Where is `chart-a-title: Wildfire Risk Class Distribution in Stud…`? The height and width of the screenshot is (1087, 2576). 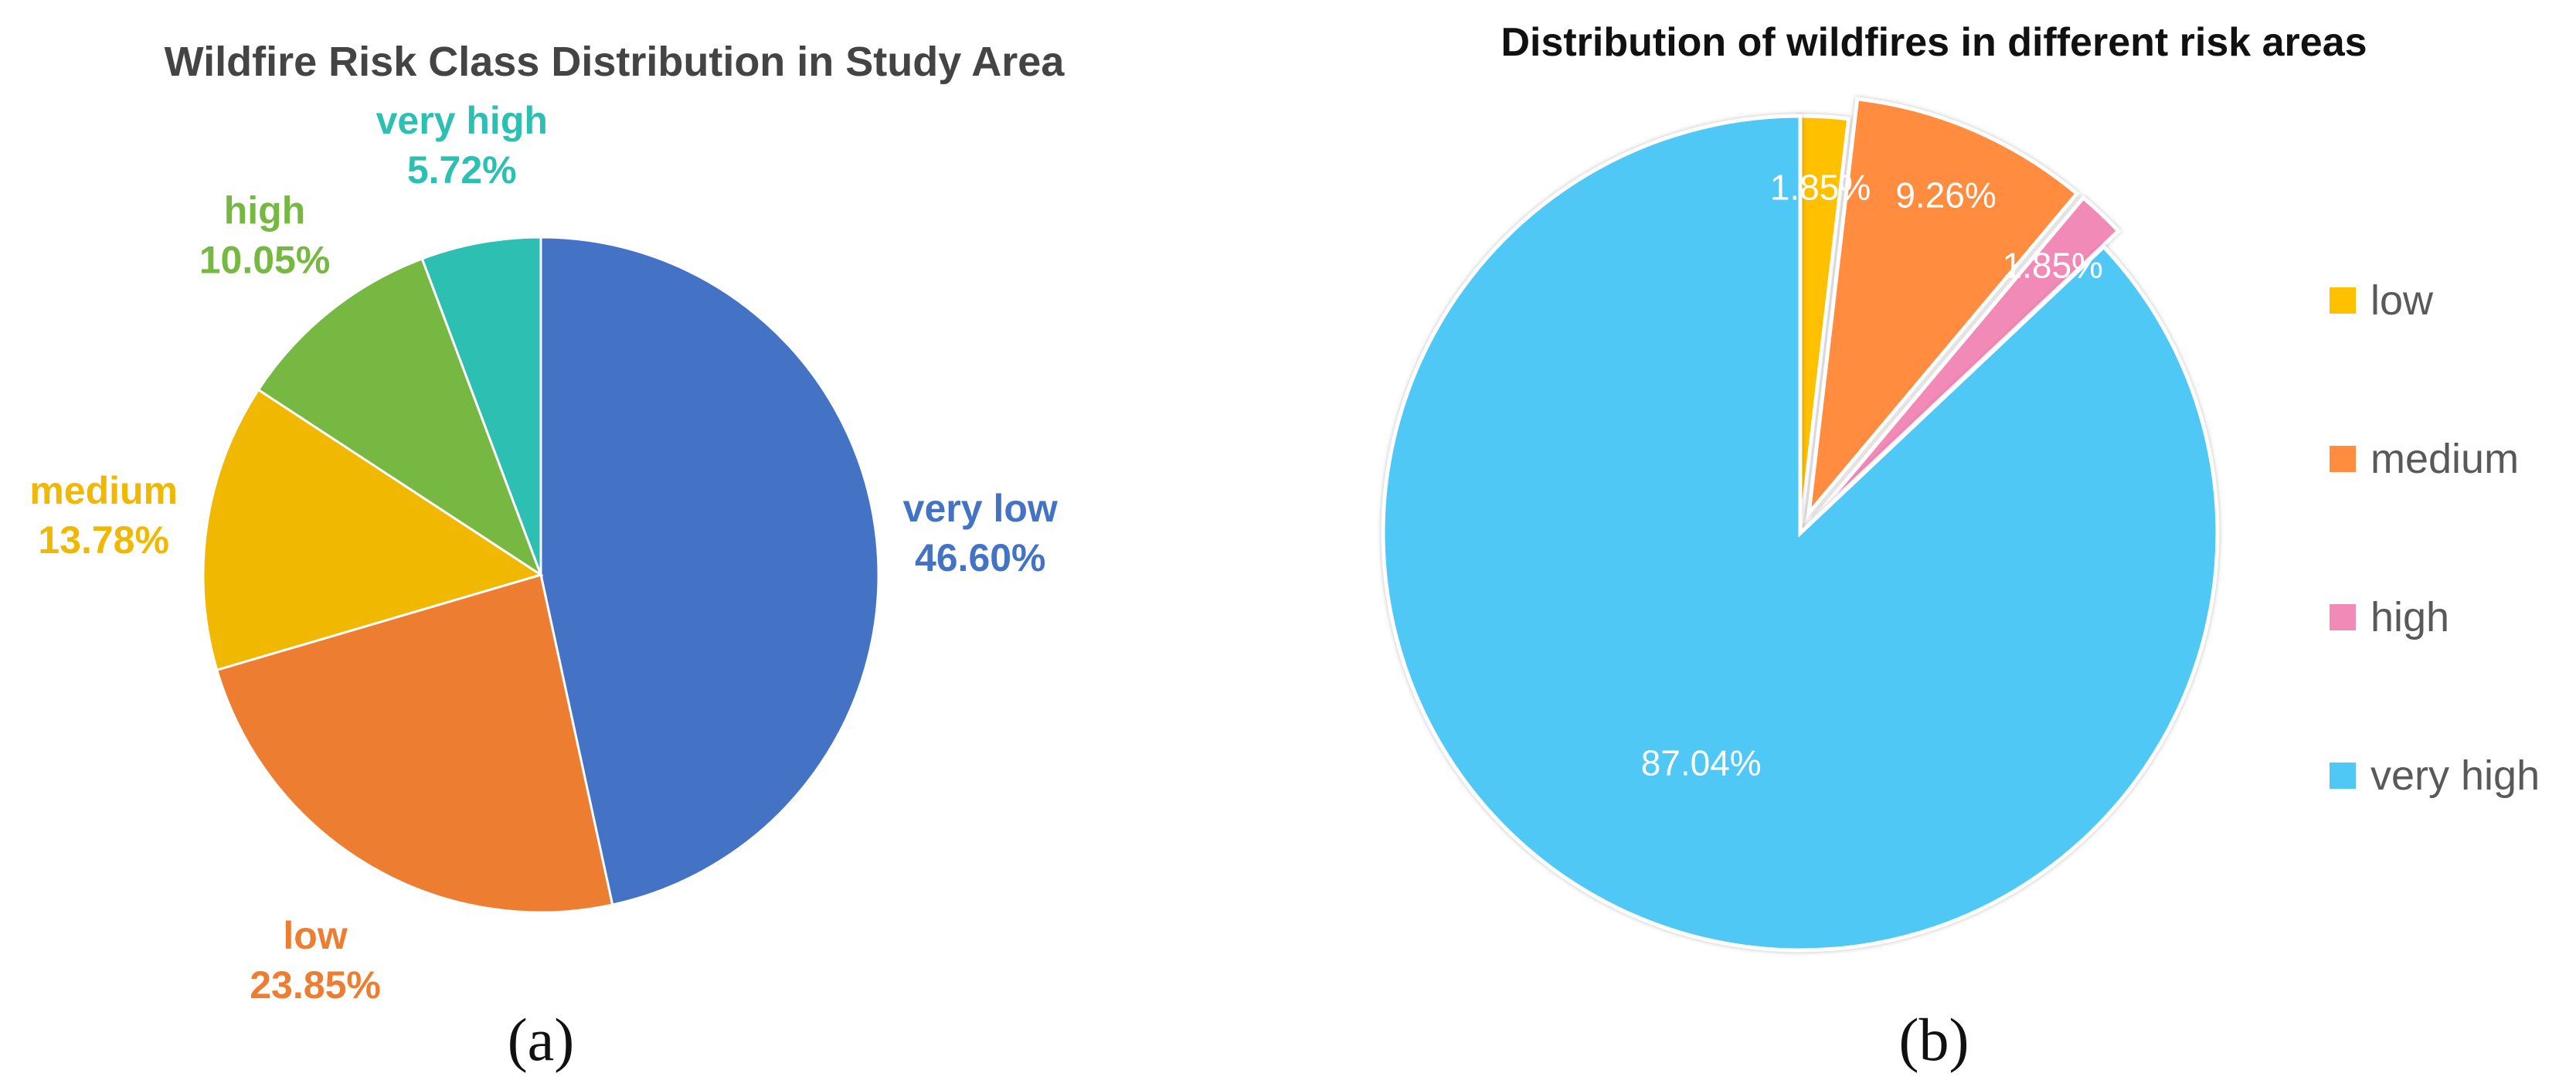
chart-a-title: Wildfire Risk Class Distribution in Stud… is located at coordinates (615, 62).